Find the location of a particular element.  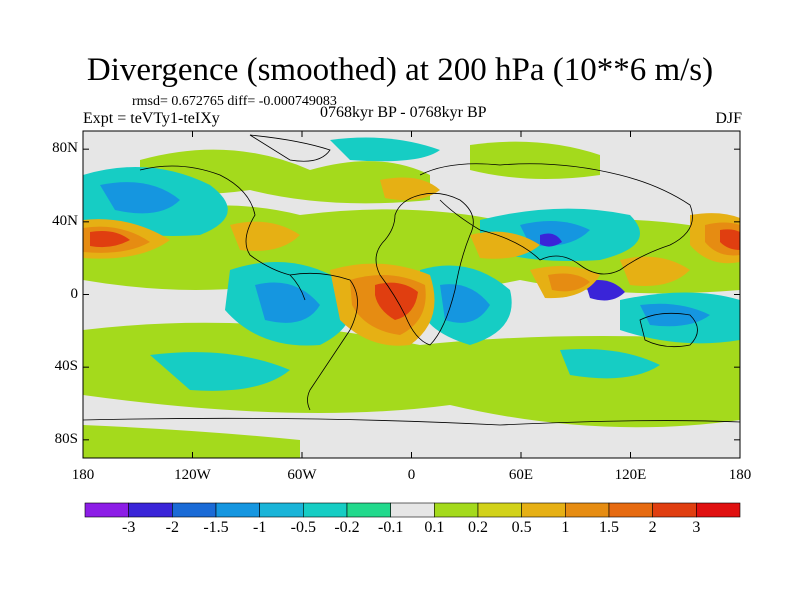

colorbar-label: 0.1 is located at coordinates (434, 527).